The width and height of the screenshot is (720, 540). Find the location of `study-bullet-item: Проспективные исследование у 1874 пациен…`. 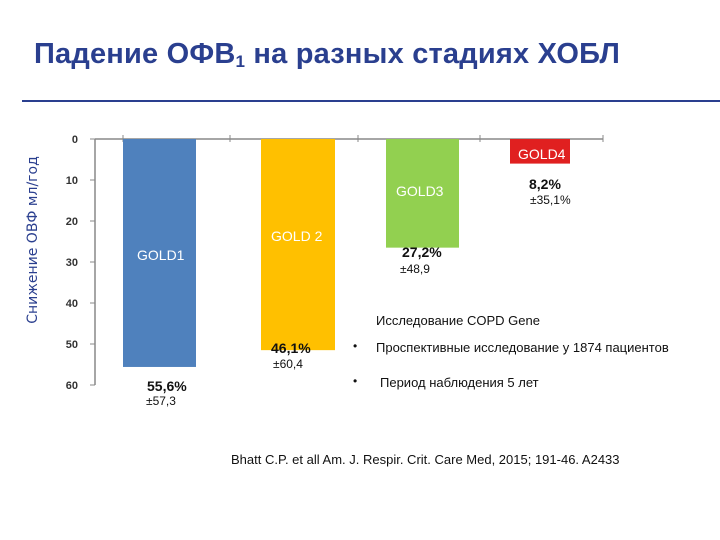

study-bullet-item: Проспективные исследование у 1874 пациен… is located at coordinates (522, 347).